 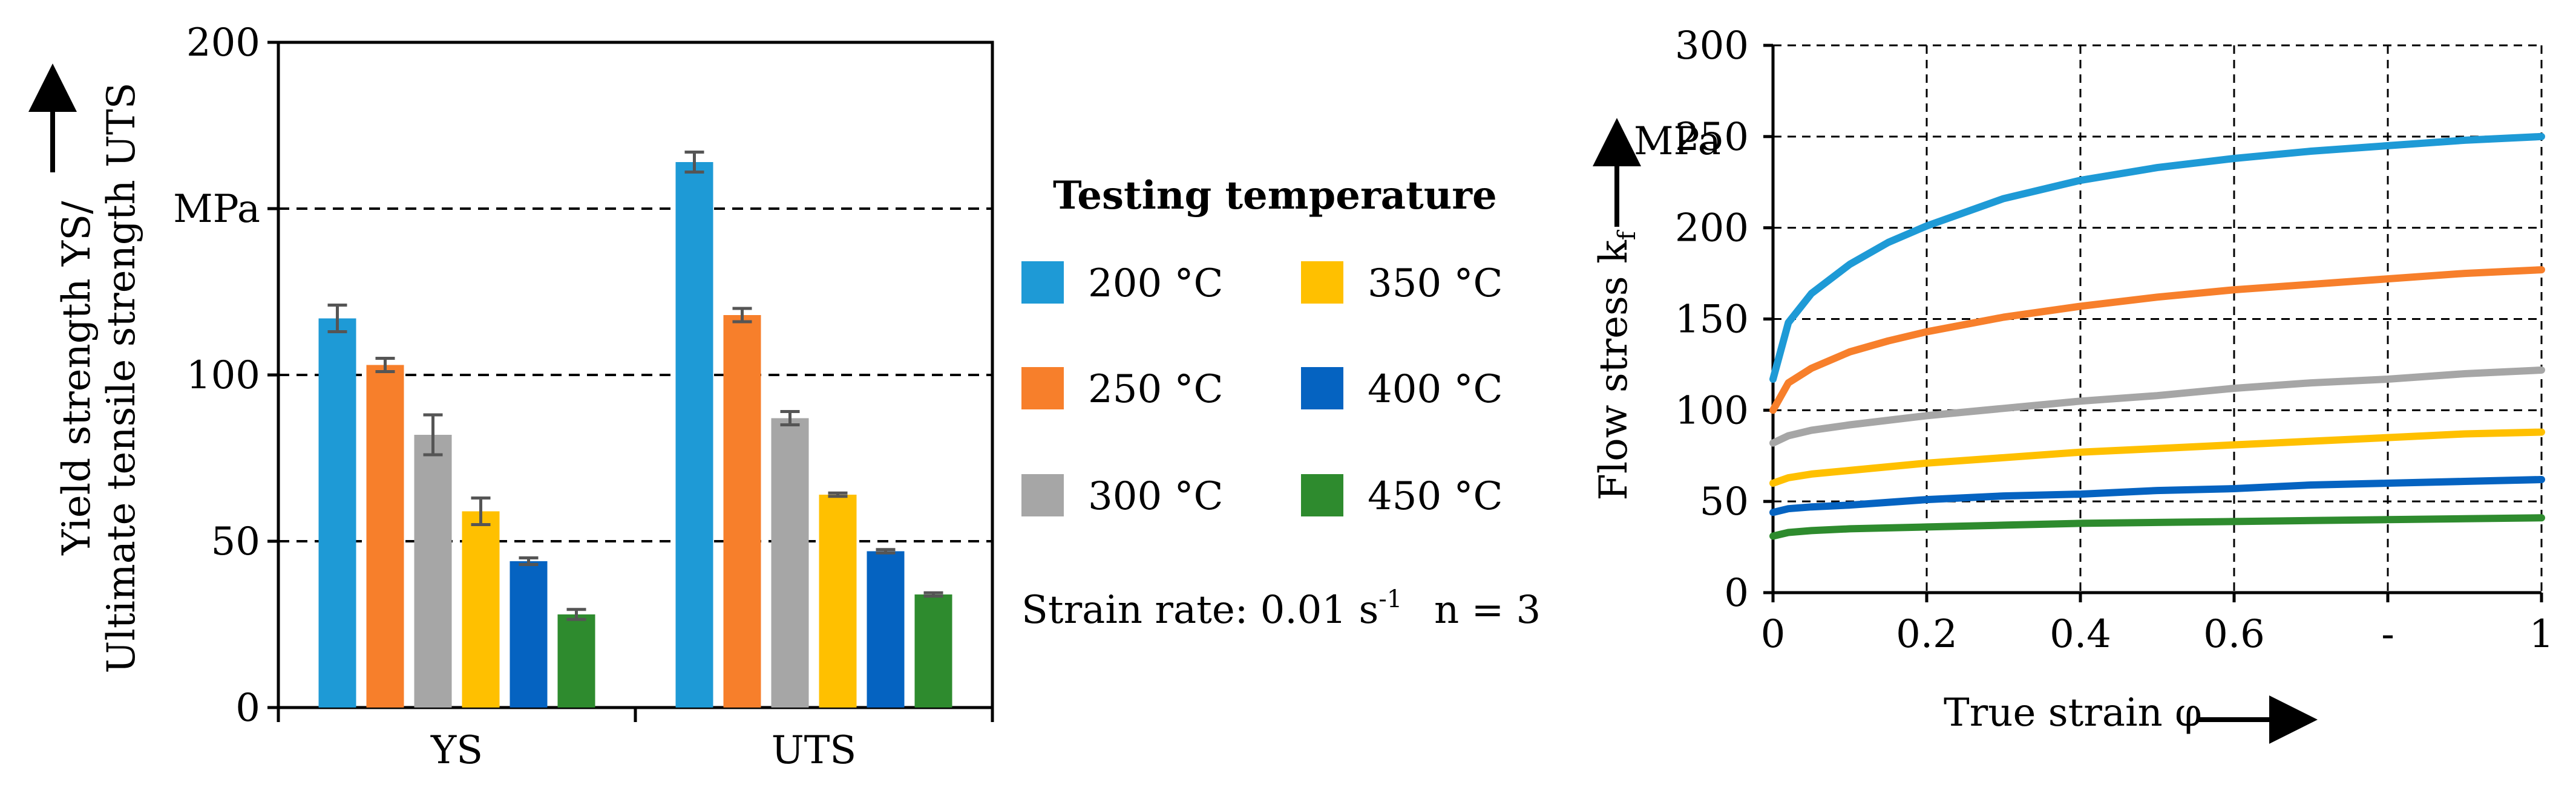 What do you see at coordinates (814, 750) in the screenshot?
I see `bar-chart-x-tick-label: UTS` at bounding box center [814, 750].